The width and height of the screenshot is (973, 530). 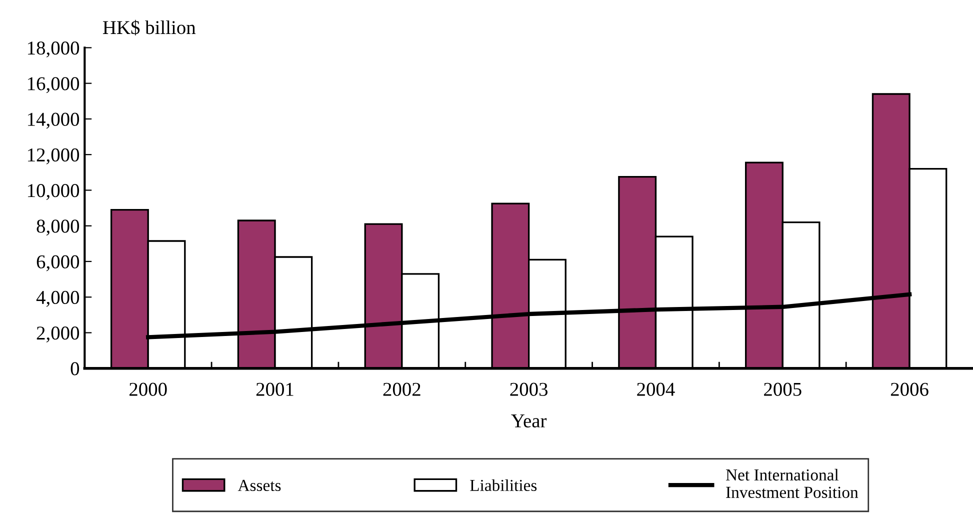 I want to click on x-tick-label: 2000, so click(x=148, y=389).